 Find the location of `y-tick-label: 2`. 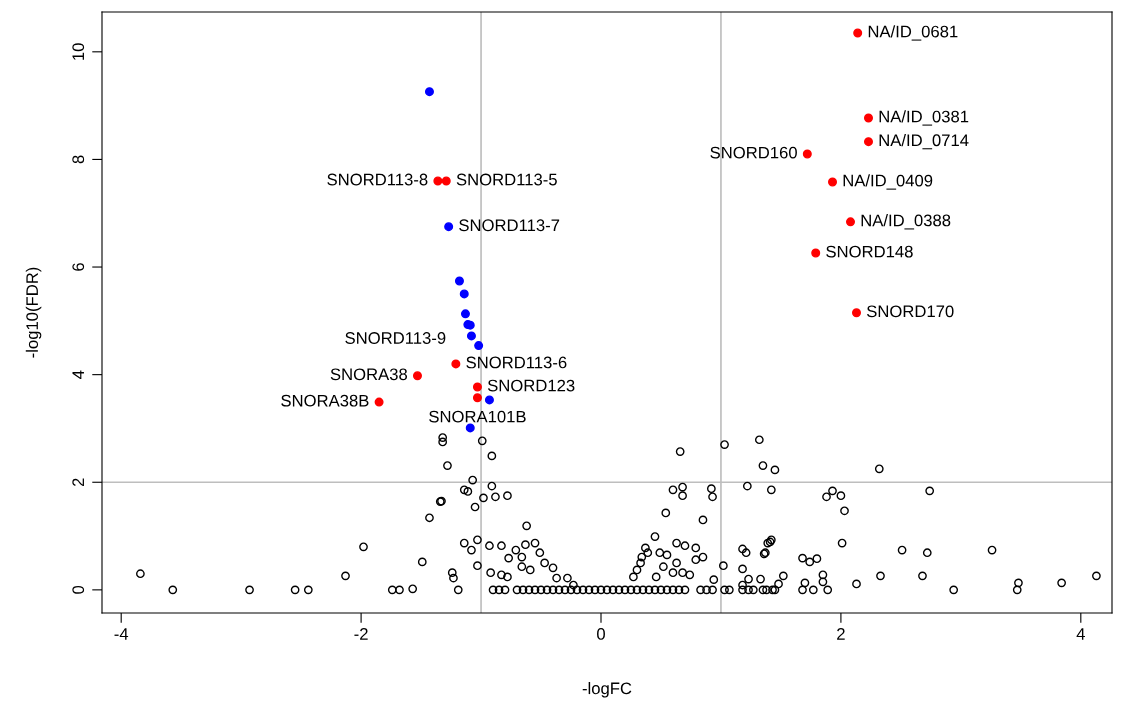

y-tick-label: 2 is located at coordinates (78, 482).